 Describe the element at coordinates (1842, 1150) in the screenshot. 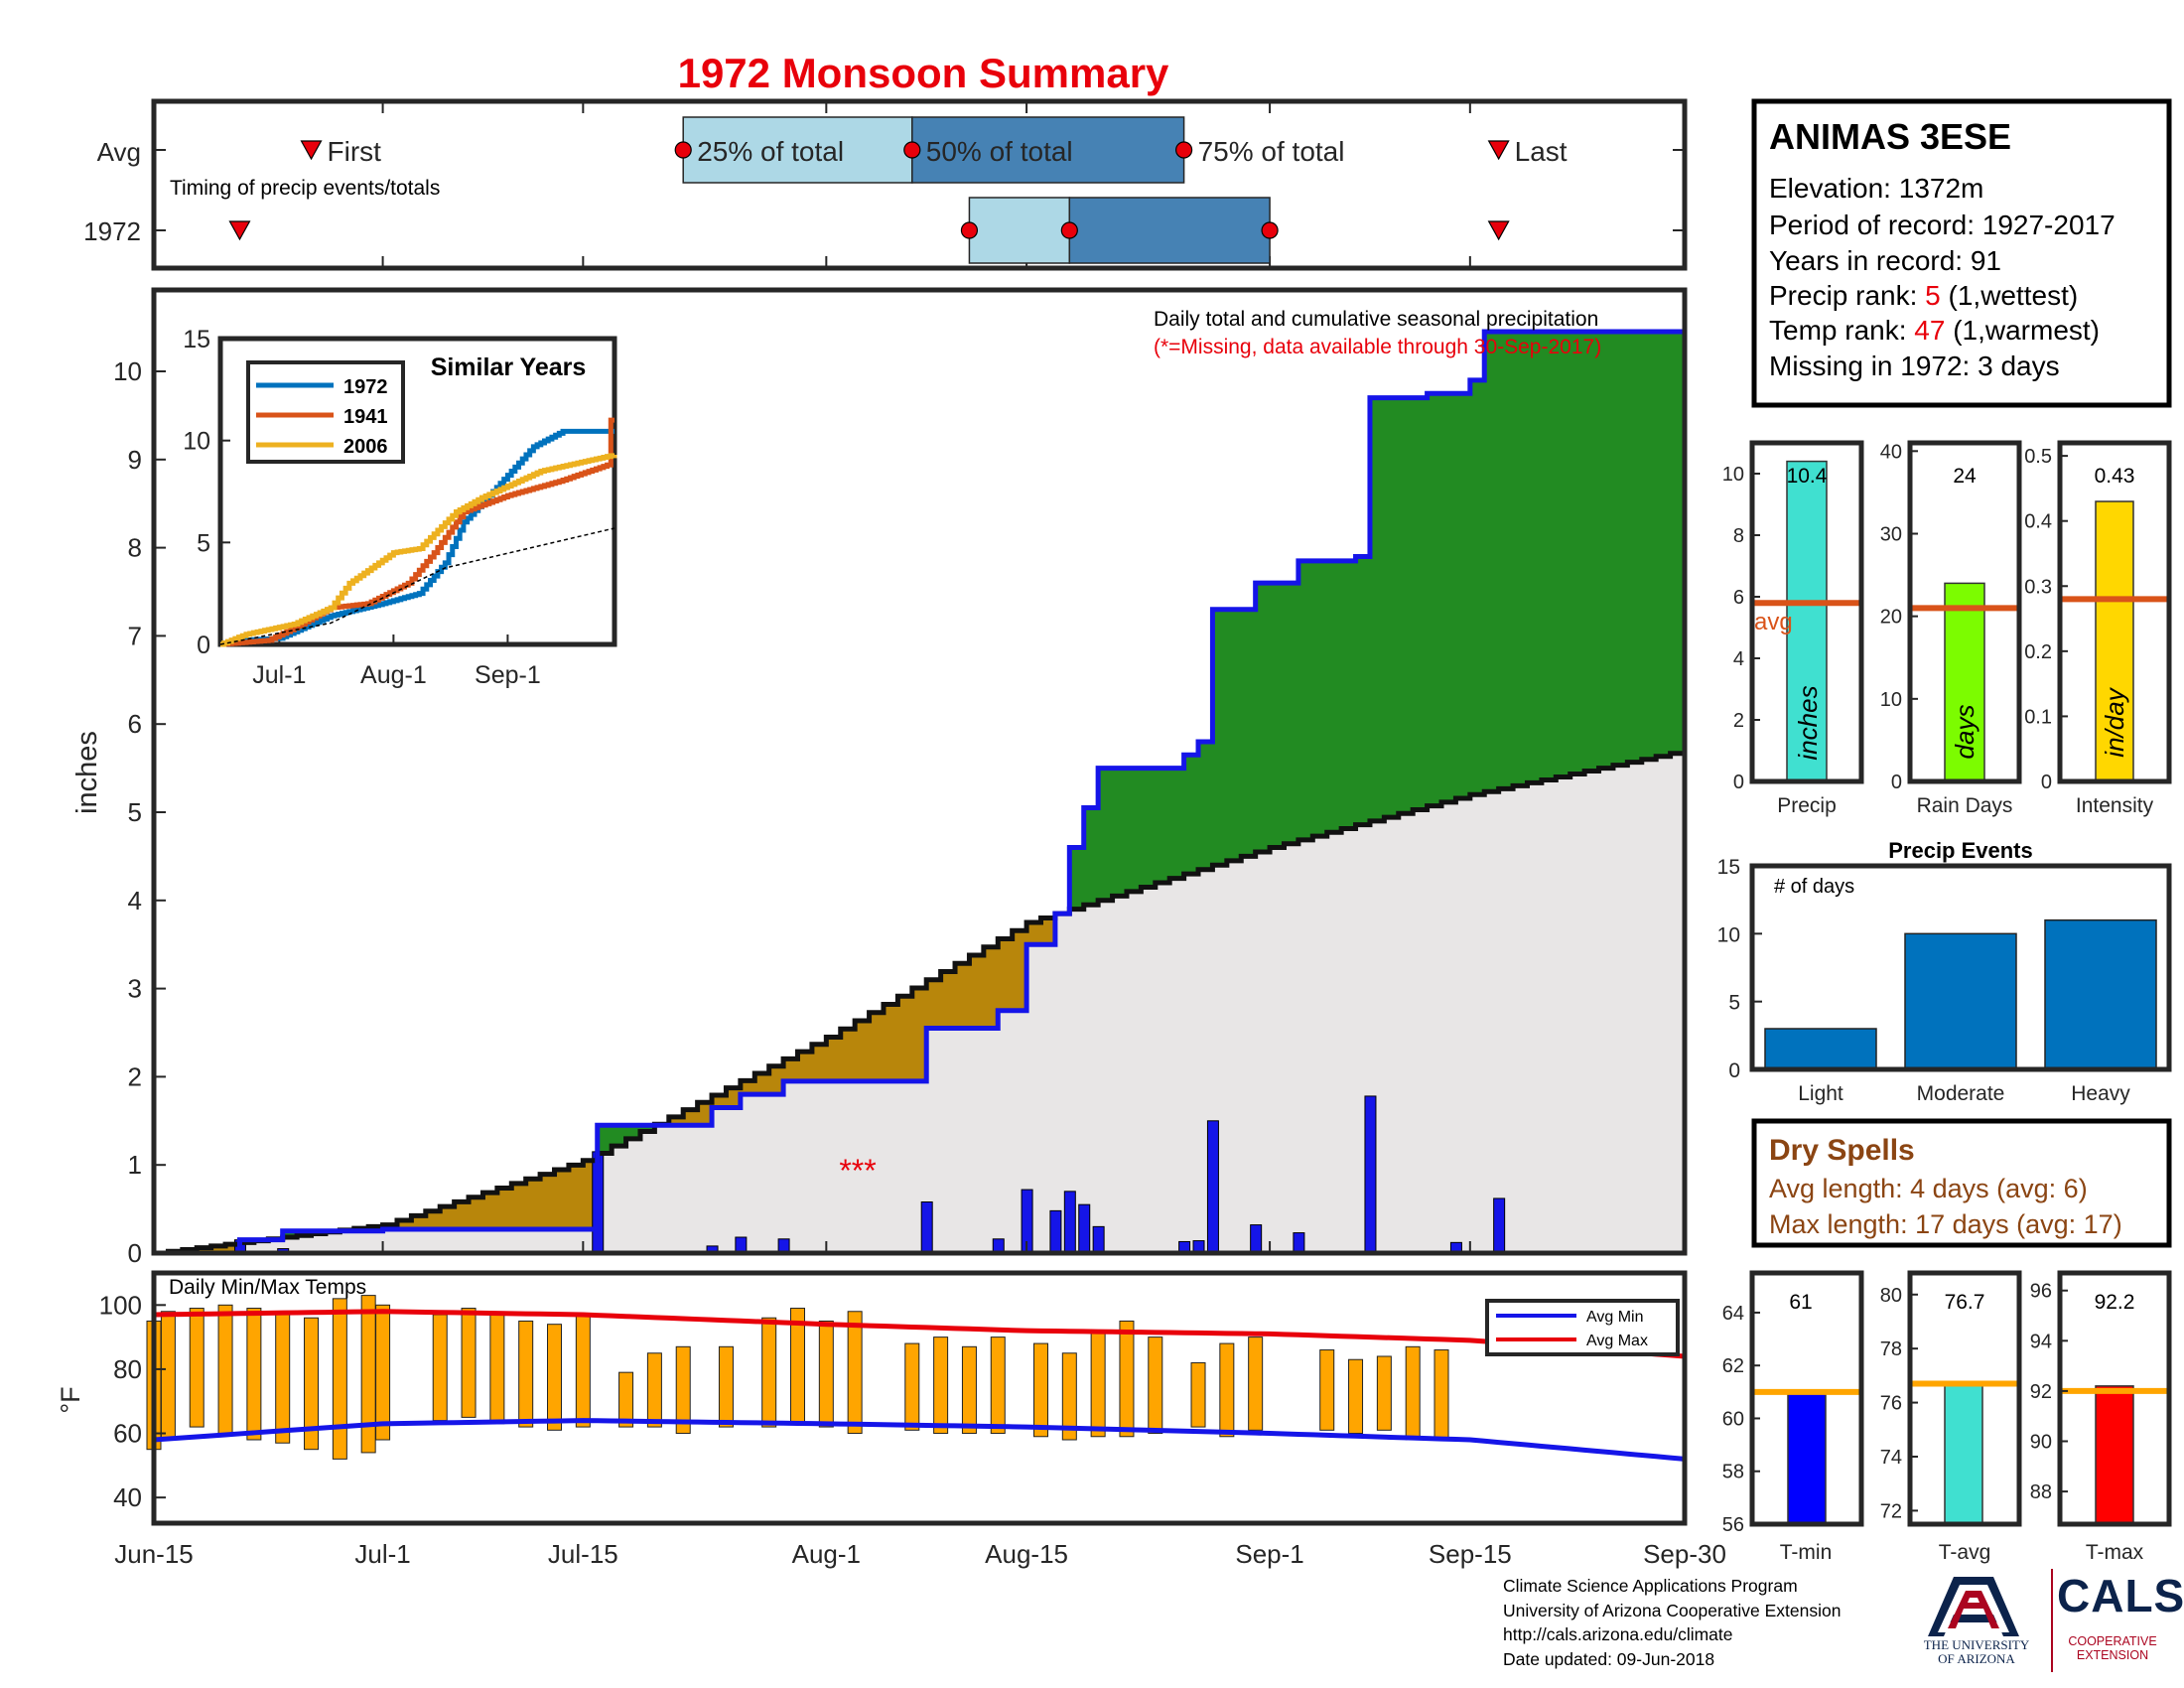

I see `dry-spells-title: Dry Spells` at that location.